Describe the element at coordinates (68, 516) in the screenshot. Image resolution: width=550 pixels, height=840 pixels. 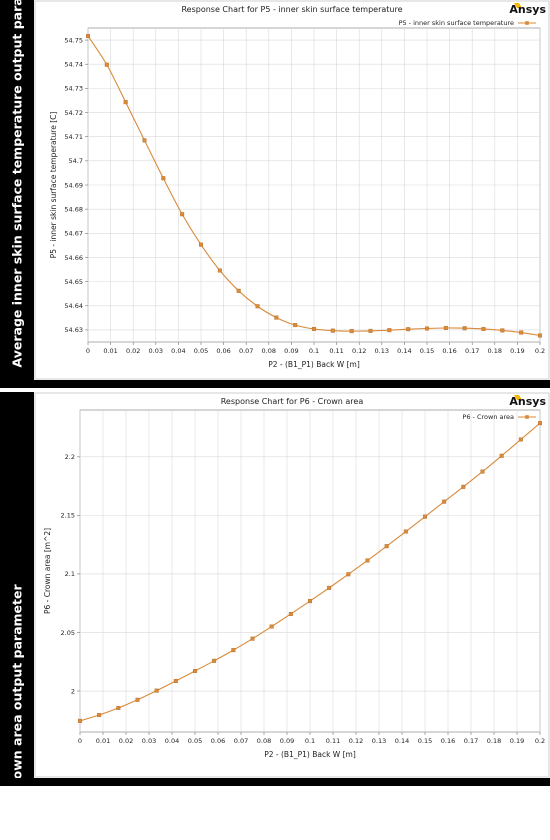
I see `y-tick-label: 2.15` at that location.